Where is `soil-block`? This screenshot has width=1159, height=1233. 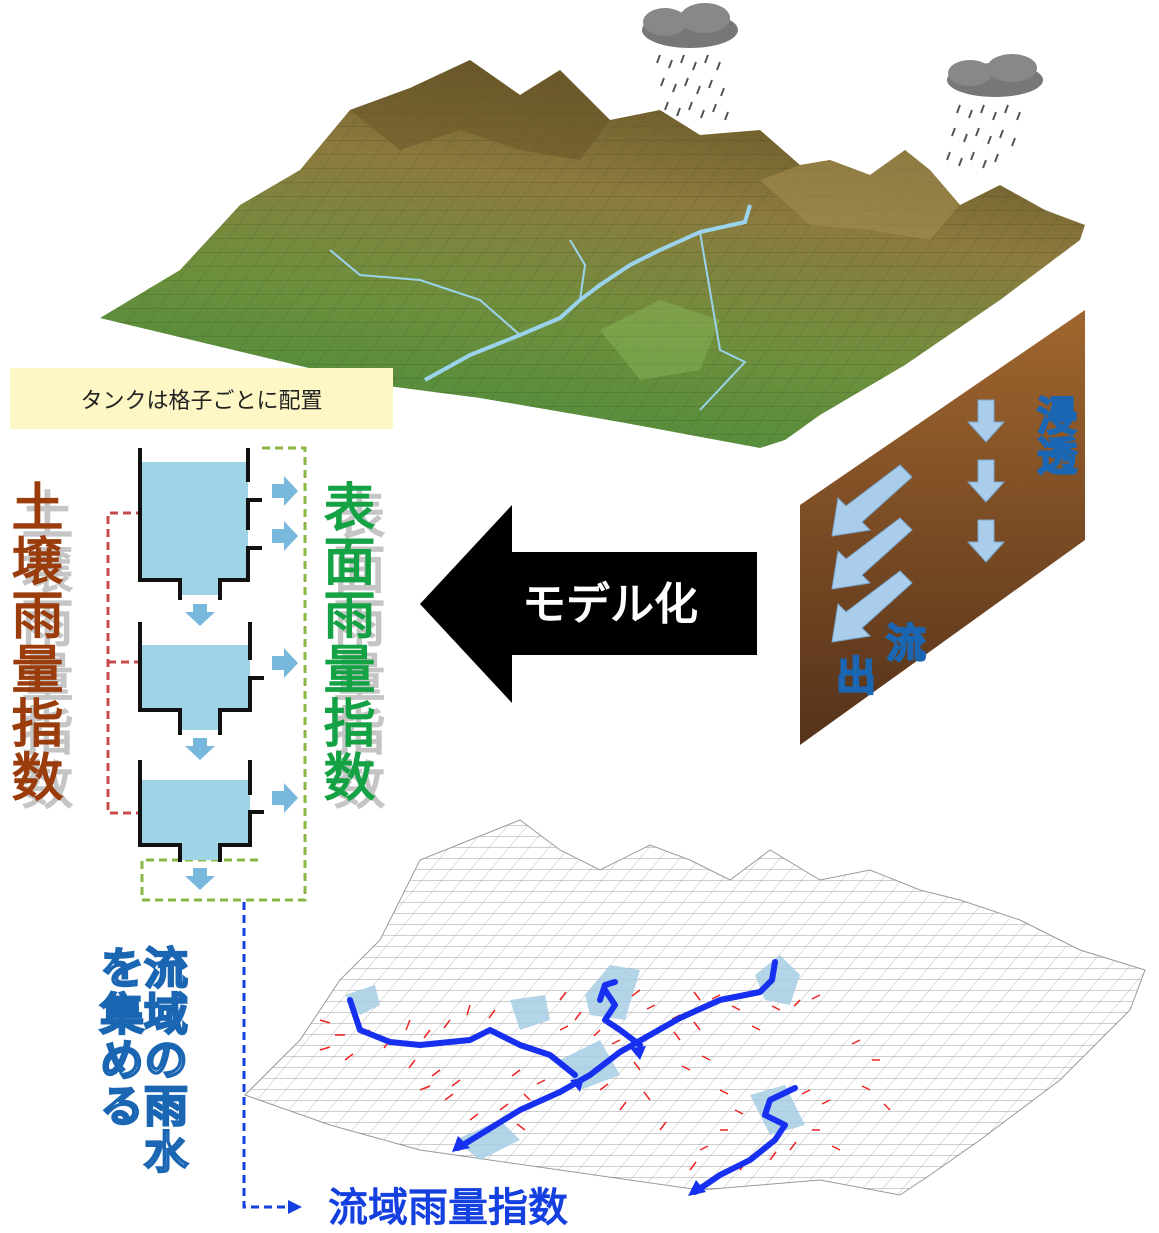
soil-block is located at coordinates (942, 527).